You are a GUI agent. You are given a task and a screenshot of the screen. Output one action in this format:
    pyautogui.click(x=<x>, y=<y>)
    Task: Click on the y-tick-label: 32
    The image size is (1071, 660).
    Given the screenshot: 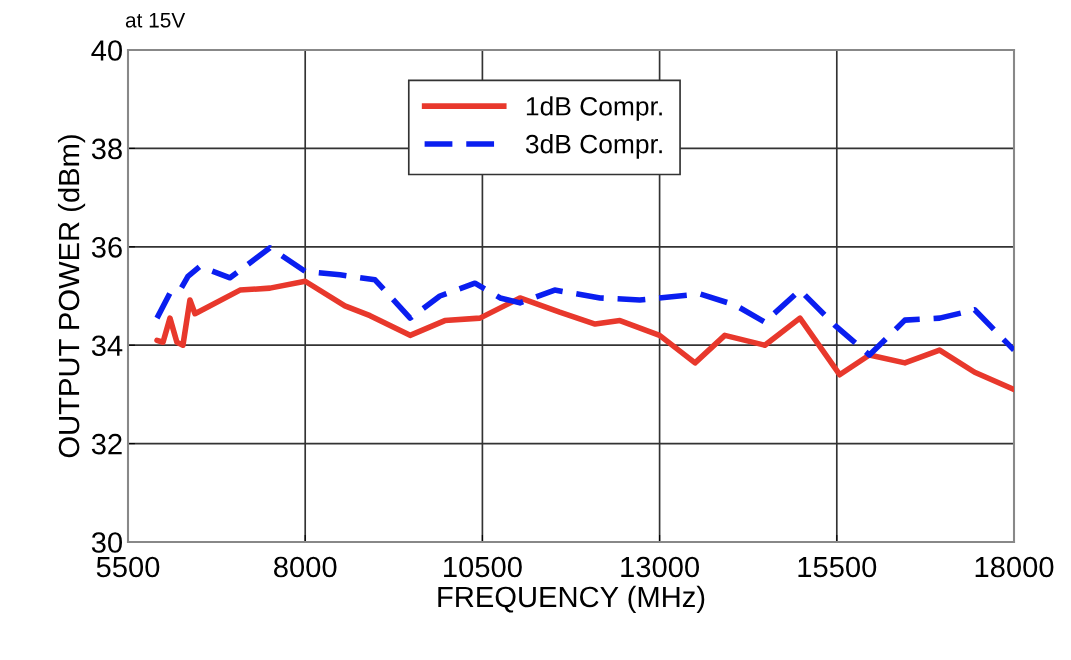 What is the action you would take?
    pyautogui.click(x=106, y=444)
    